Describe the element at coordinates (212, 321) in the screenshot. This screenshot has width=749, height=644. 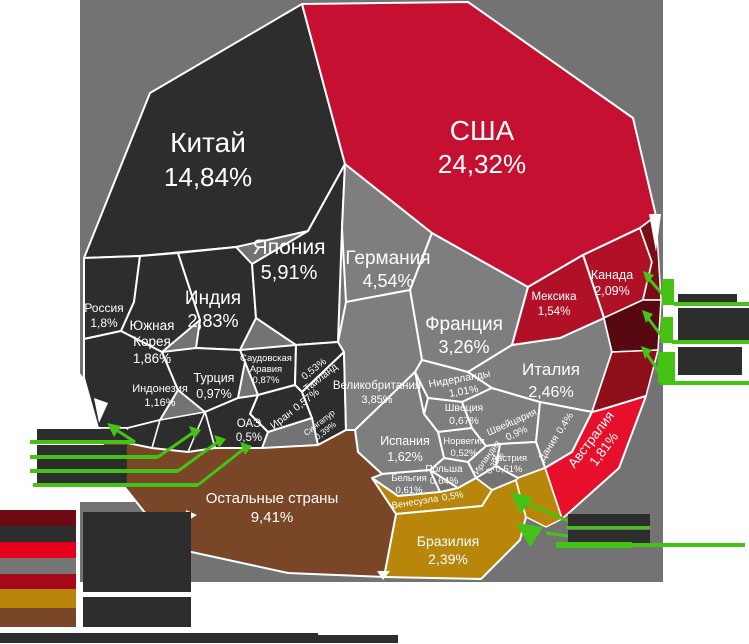
I see `value-india: 2,83%` at that location.